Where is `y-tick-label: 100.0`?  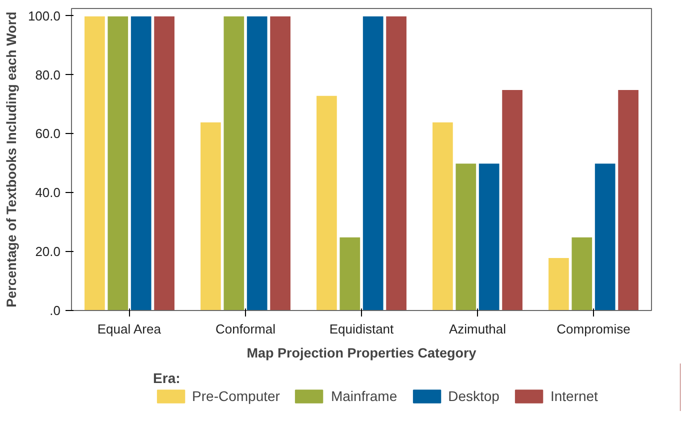
y-tick-label: 100.0 is located at coordinates (44, 16).